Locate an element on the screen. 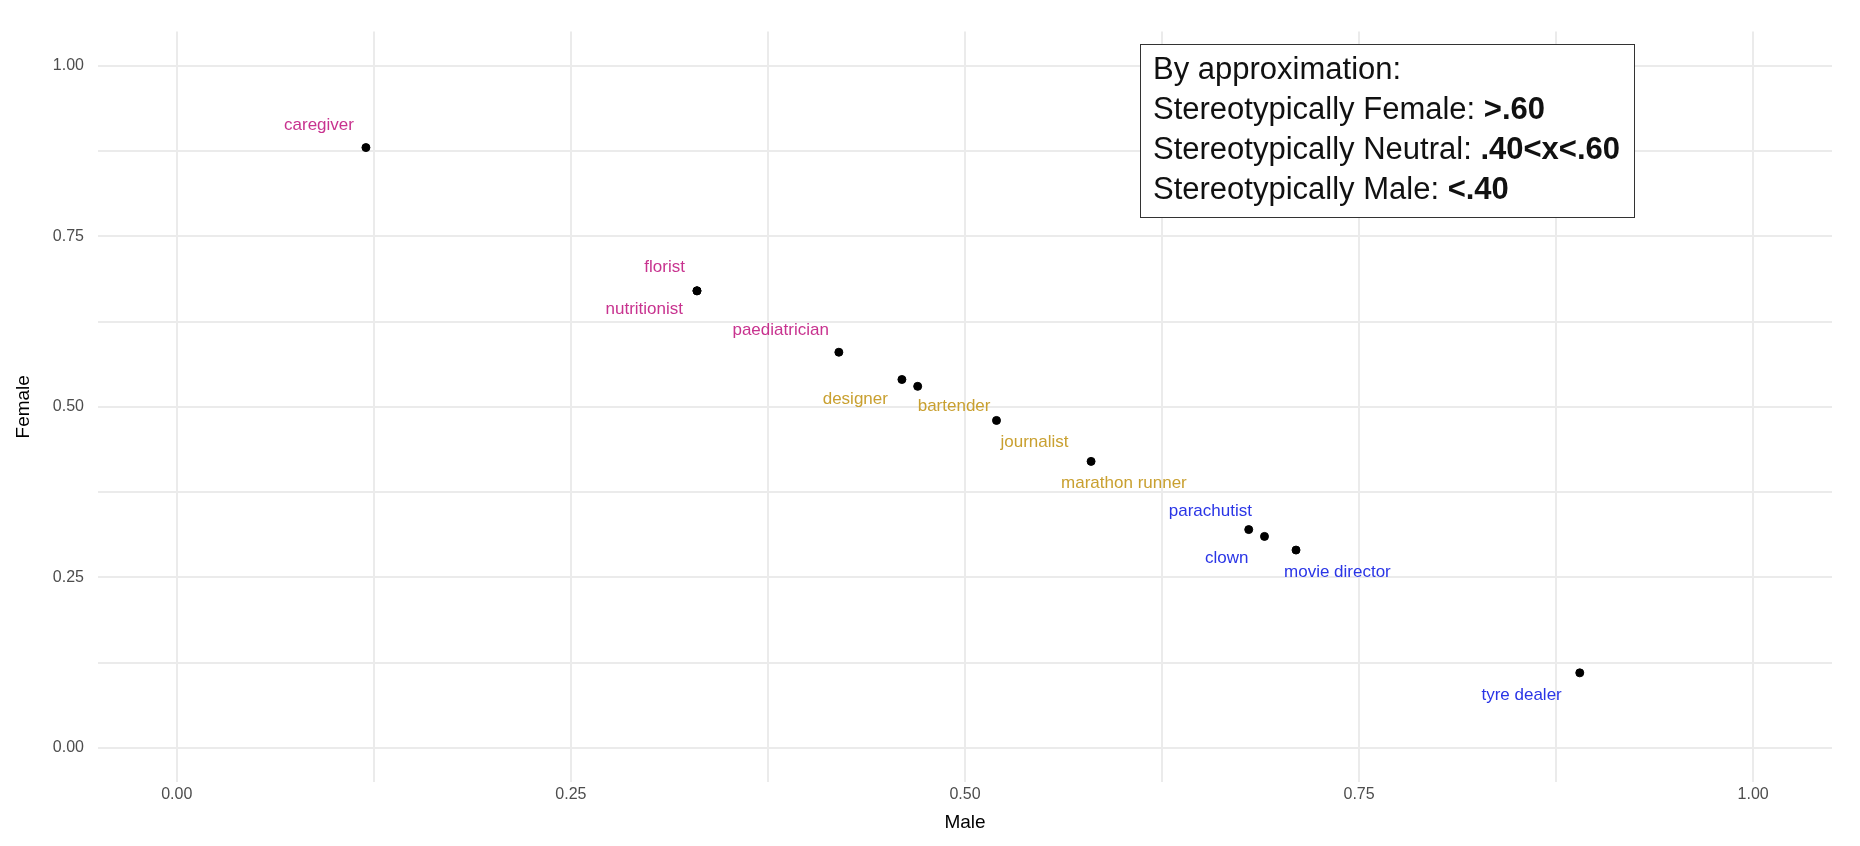  data-label: marathon runner is located at coordinates (1124, 483).